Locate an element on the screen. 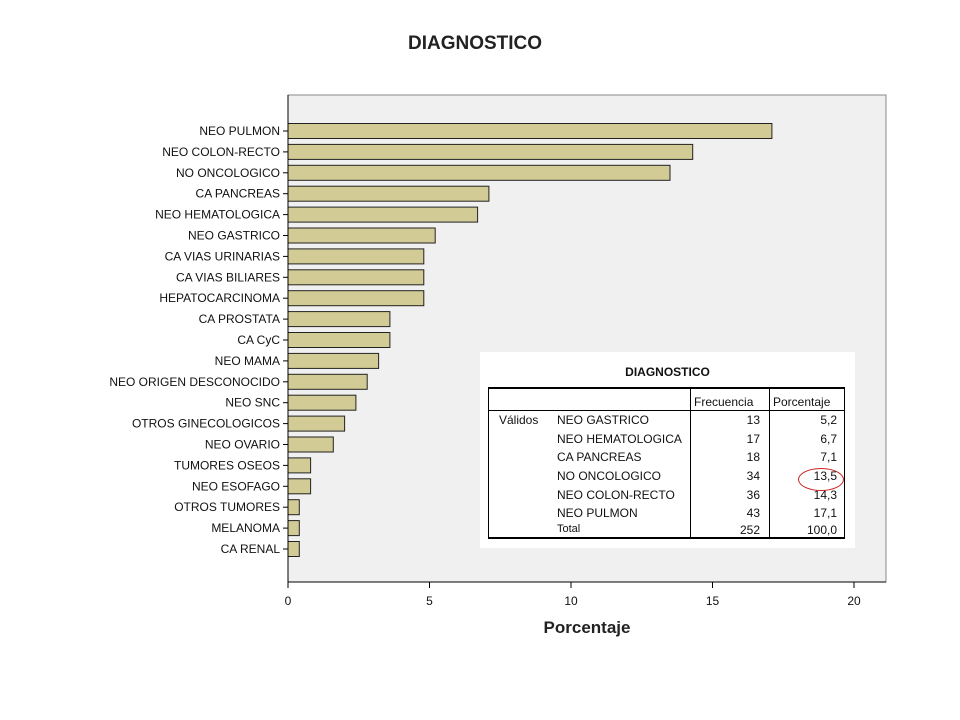 This screenshot has height=720, width=960. row-label: NEO HEMATOLOGICA is located at coordinates (619, 439).